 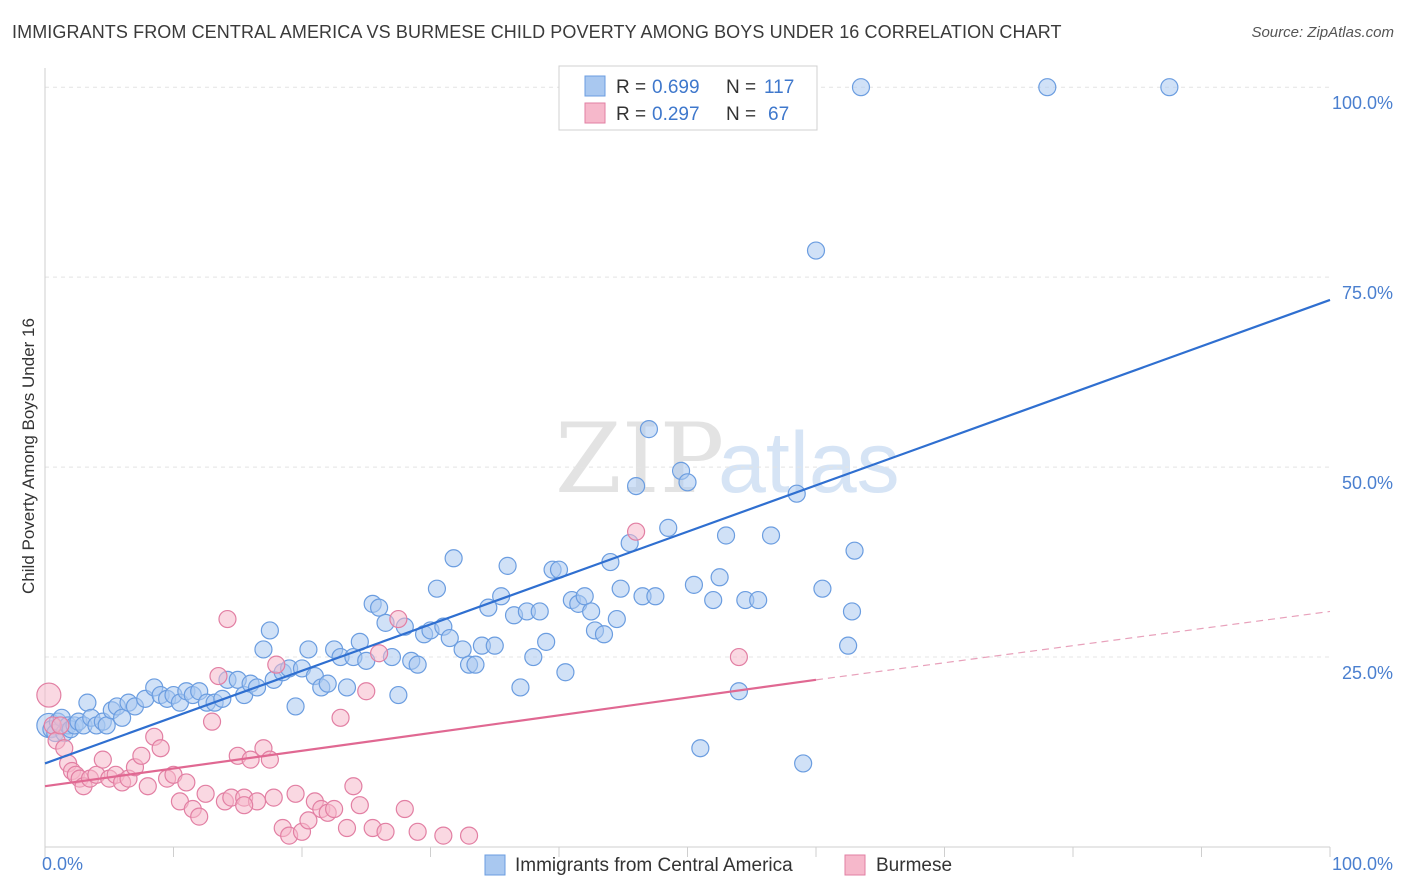 What do you see at coordinates (28, 456) in the screenshot?
I see `y-axis-label: Child Poverty Among Boys Under 16` at bounding box center [28, 456].